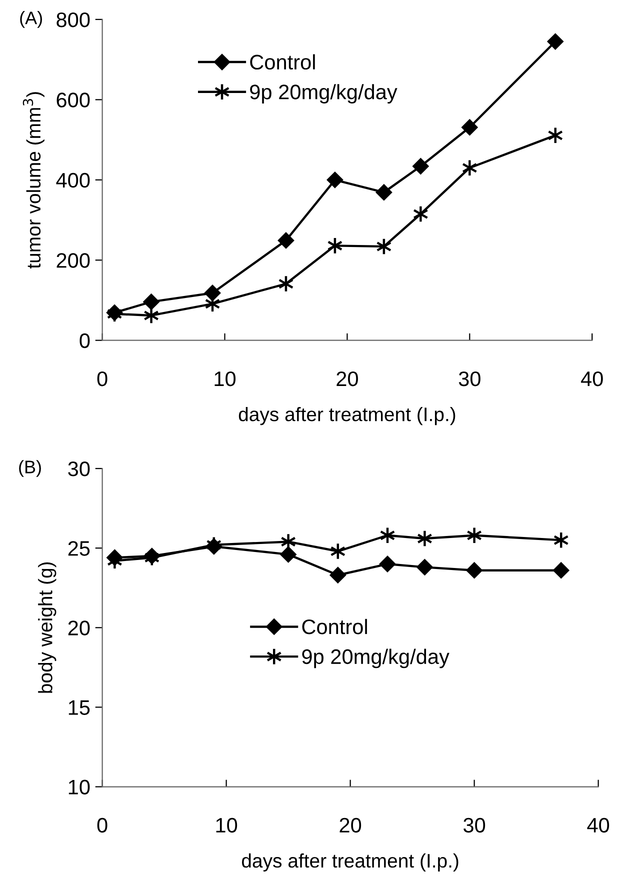  Describe the element at coordinates (73, 100) in the screenshot. I see `y-tick-label: 600` at that location.